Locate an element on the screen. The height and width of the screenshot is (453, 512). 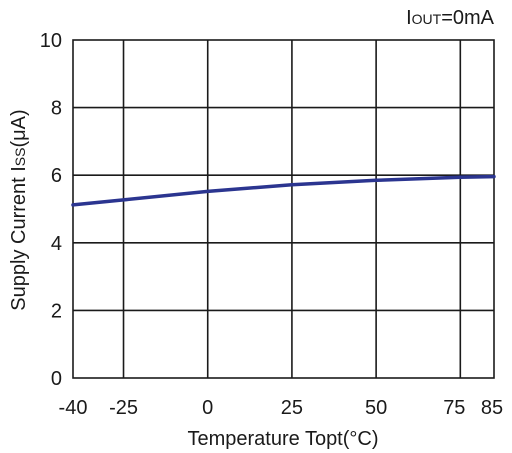
y-tick-label: 0 is located at coordinates (56, 379).